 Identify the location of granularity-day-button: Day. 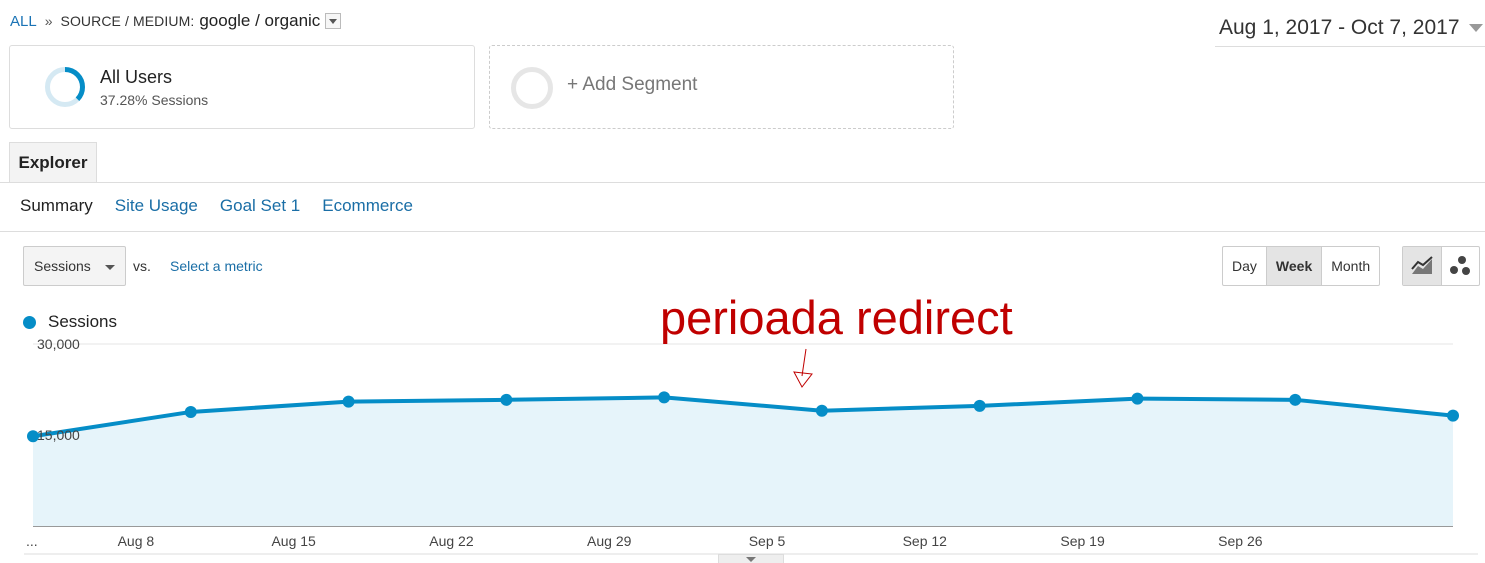
(1245, 266).